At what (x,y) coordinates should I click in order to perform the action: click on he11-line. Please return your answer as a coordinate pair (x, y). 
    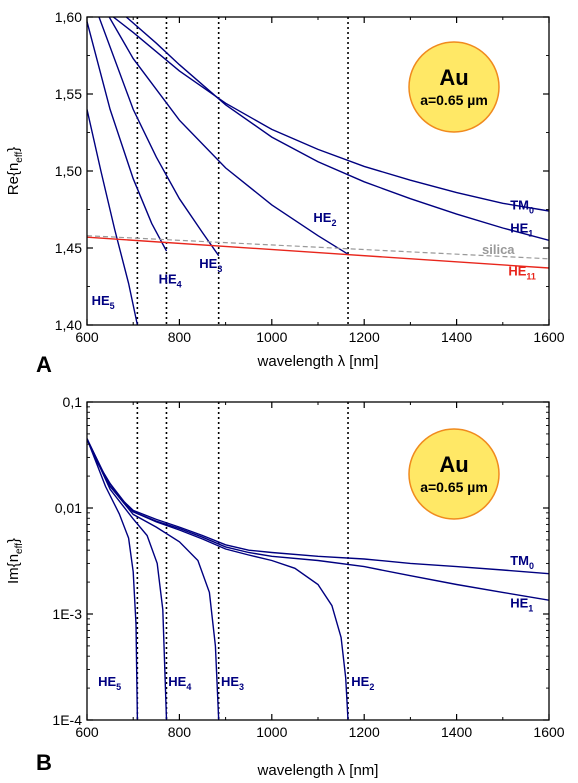
    Looking at the image, I should click on (318, 252).